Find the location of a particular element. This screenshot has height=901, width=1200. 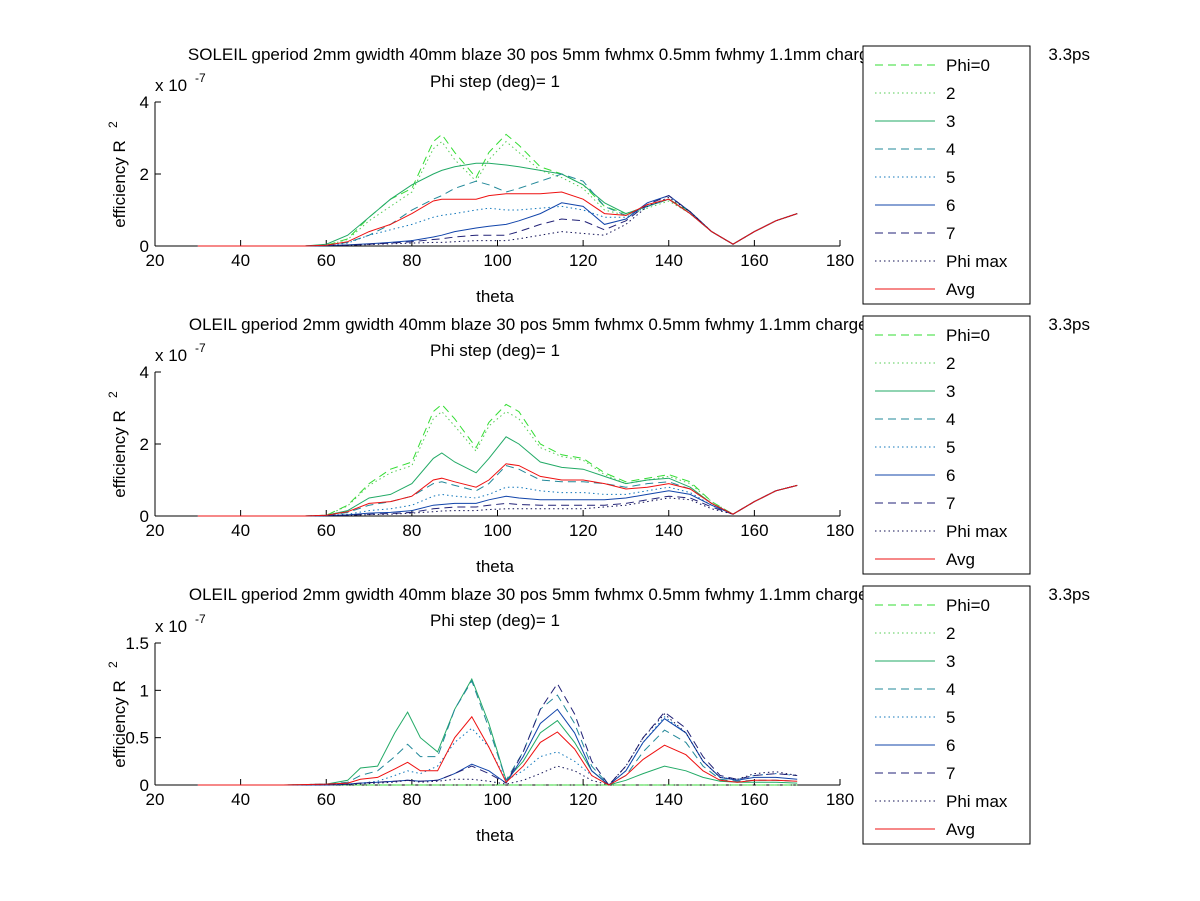

y-axis-label-exponent: 2 is located at coordinates (113, 124).